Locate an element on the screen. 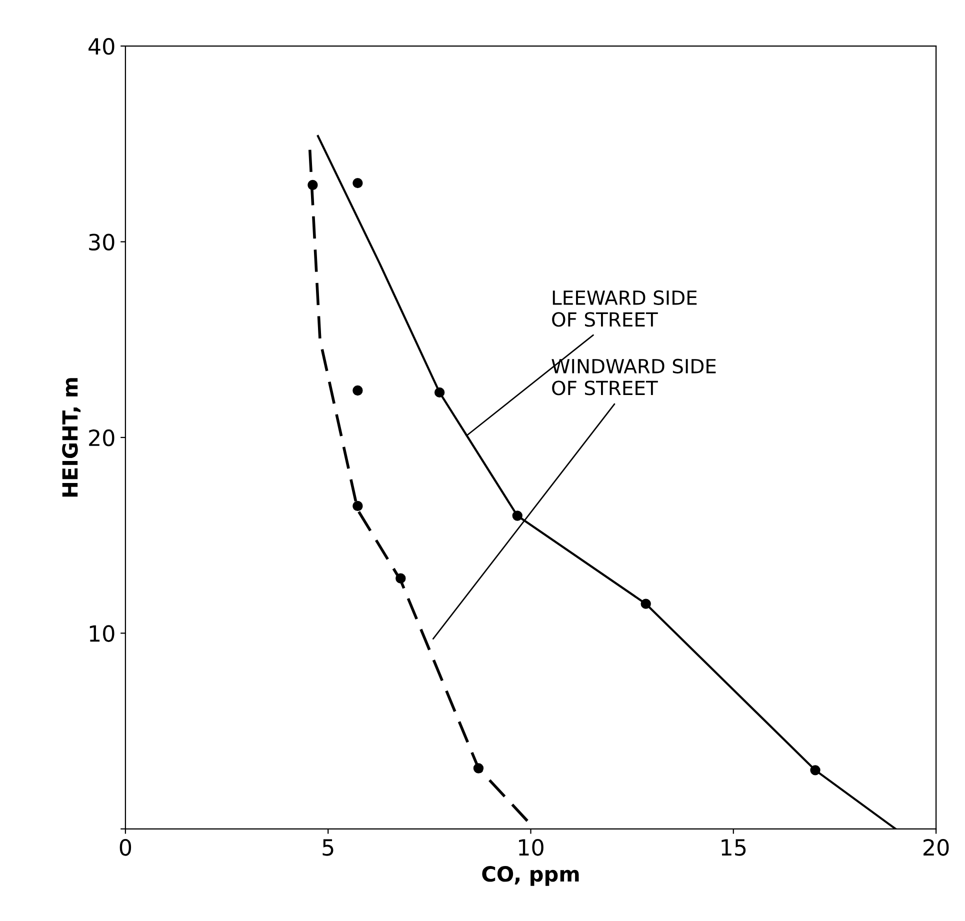 Image resolution: width=965 pixels, height=921 pixels. y-tick-label: 40 is located at coordinates (101, 46).